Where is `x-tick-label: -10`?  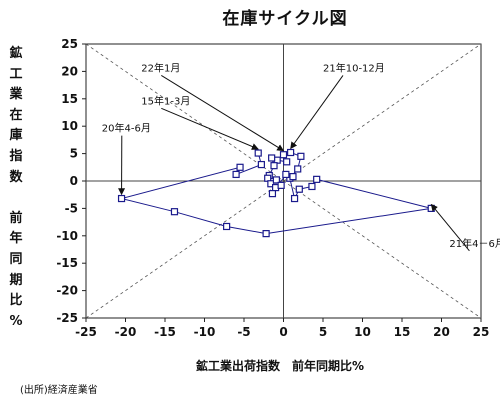 x-tick-label: -10 is located at coordinates (205, 332).